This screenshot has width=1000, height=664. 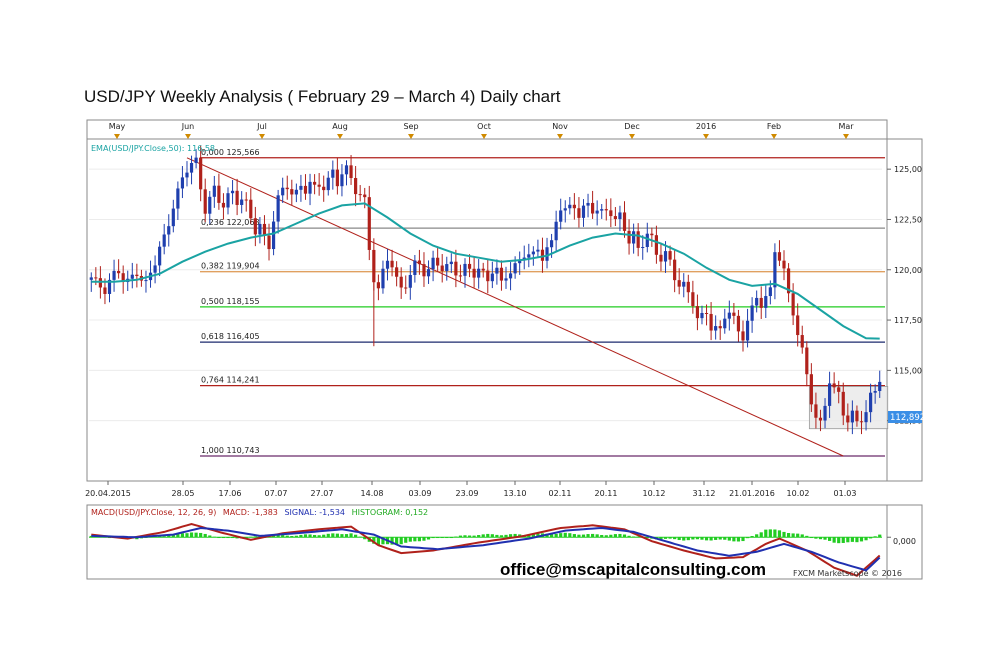 What do you see at coordinates (560, 126) in the screenshot?
I see `month-label: Nov` at bounding box center [560, 126].